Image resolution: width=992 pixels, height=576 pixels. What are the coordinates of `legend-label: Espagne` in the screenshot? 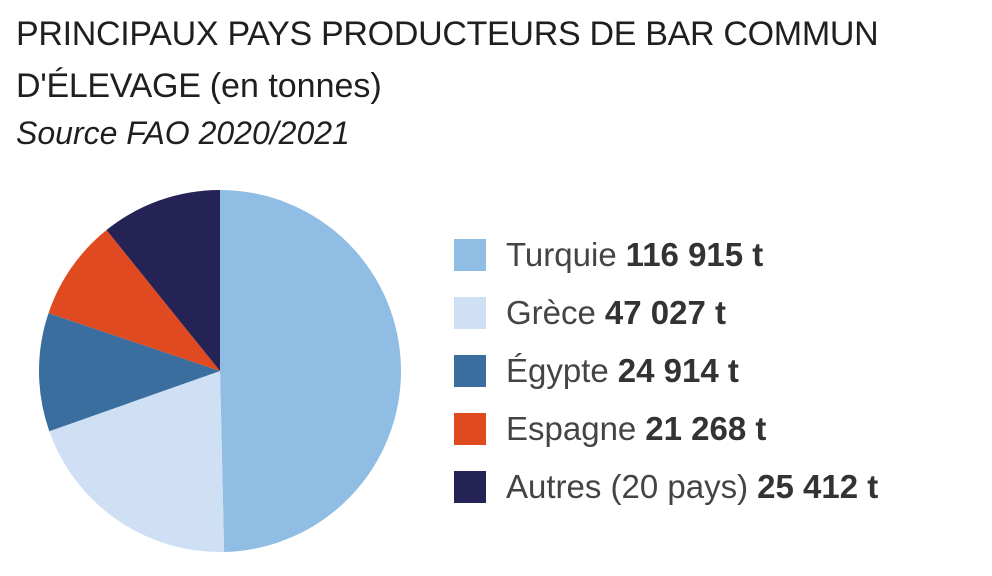 It's located at (571, 428).